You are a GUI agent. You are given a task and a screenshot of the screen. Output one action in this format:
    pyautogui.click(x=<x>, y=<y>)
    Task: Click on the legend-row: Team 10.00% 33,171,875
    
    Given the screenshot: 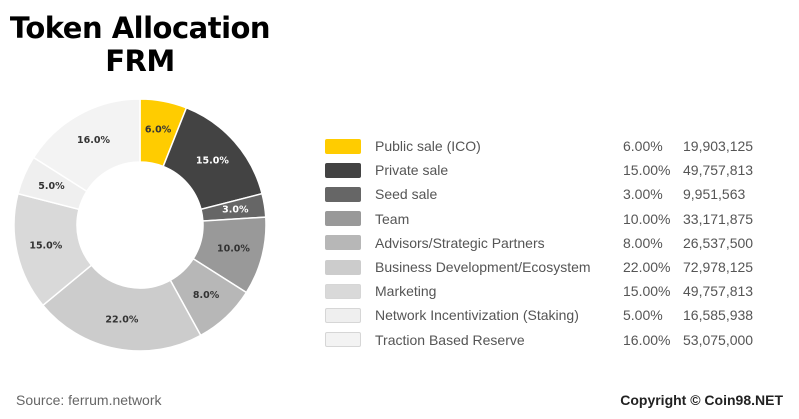 What is the action you would take?
    pyautogui.click(x=539, y=219)
    